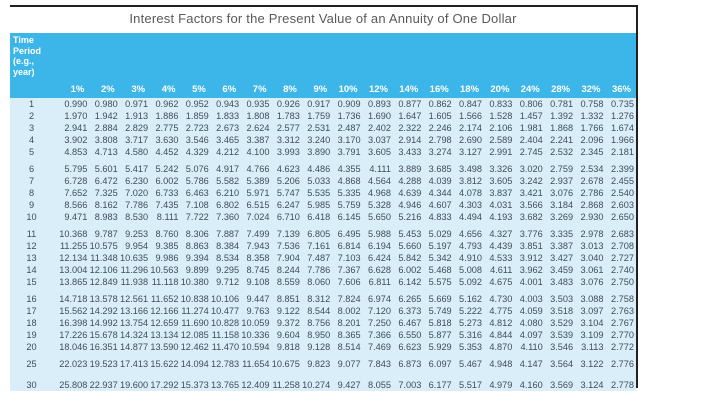 The image size is (719, 414). I want to click on factor-cell: 2.174, so click(469, 128).